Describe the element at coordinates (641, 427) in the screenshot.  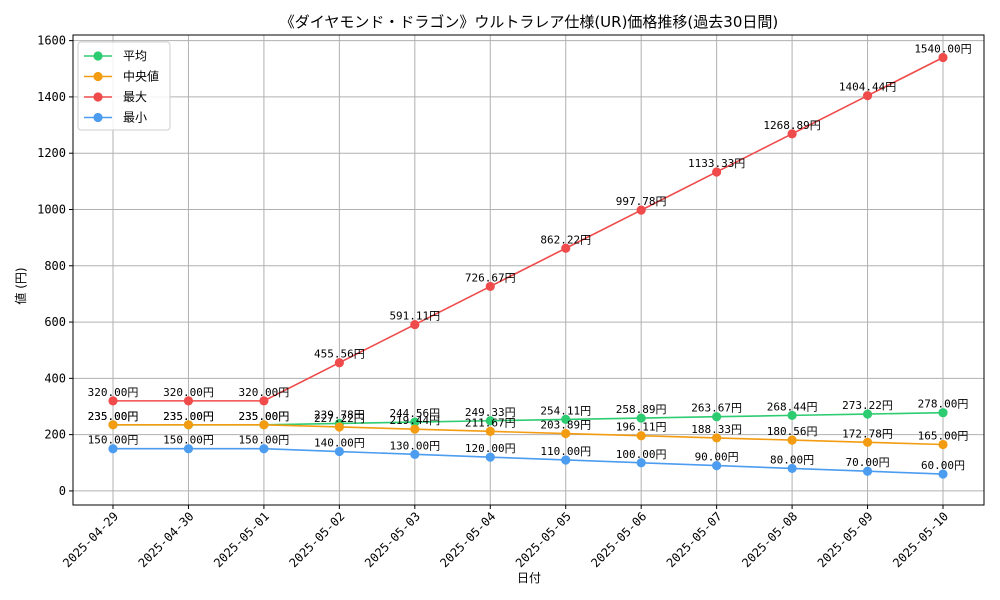
I see `data-label: 196.11円` at that location.